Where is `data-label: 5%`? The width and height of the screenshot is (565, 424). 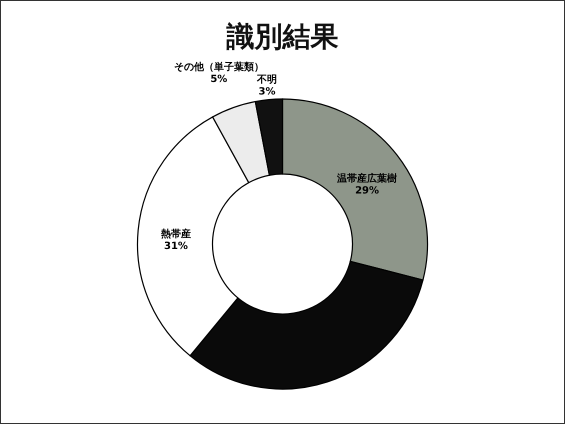 data-label: 5% is located at coordinates (219, 80).